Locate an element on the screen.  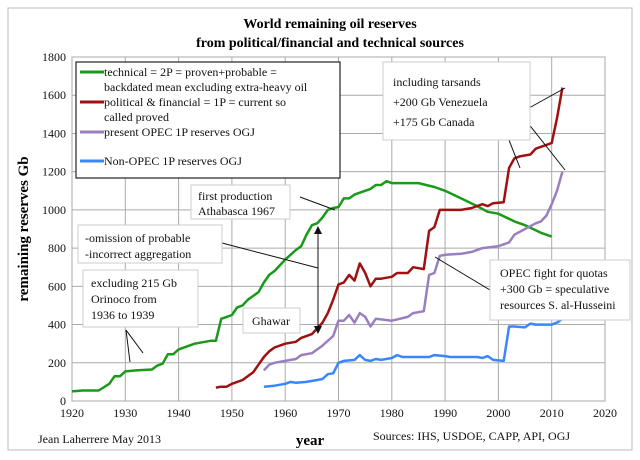
svg-text: +175 Gb Canada is located at coordinates (434, 122).